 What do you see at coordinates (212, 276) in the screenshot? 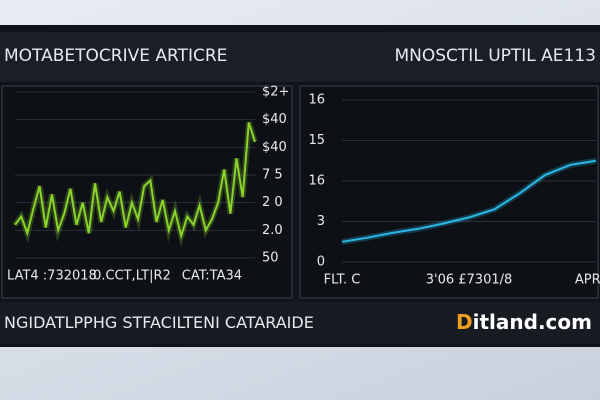
I see `x-tick-label: CAT:TA34` at bounding box center [212, 276].